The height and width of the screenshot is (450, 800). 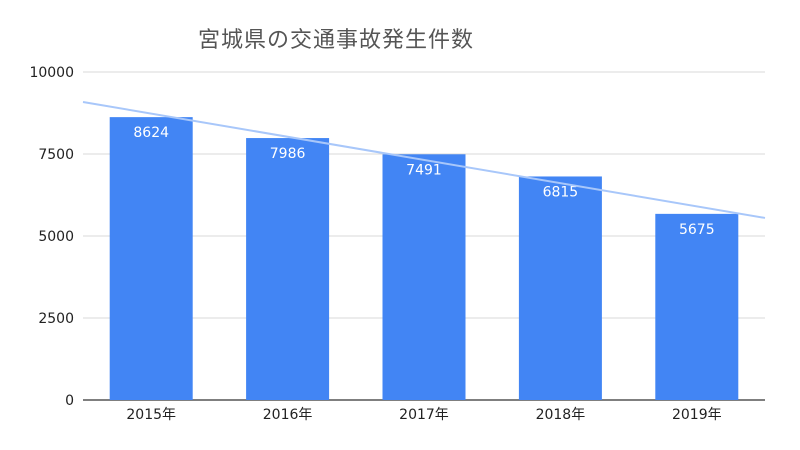 I want to click on y-tick-label: 5000, so click(x=56, y=237).